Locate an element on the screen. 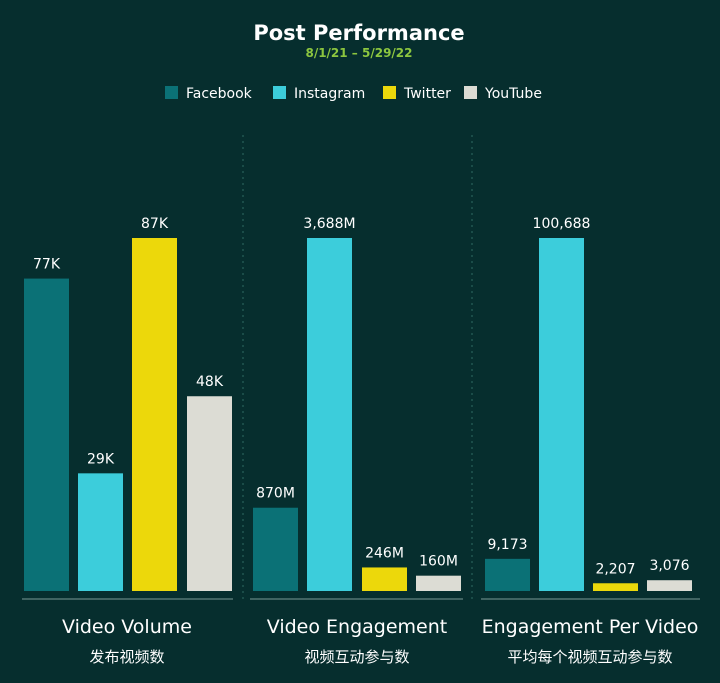 This screenshot has width=720, height=683. legend: Facebook Instagram Twitter YouTube is located at coordinates (353, 94).